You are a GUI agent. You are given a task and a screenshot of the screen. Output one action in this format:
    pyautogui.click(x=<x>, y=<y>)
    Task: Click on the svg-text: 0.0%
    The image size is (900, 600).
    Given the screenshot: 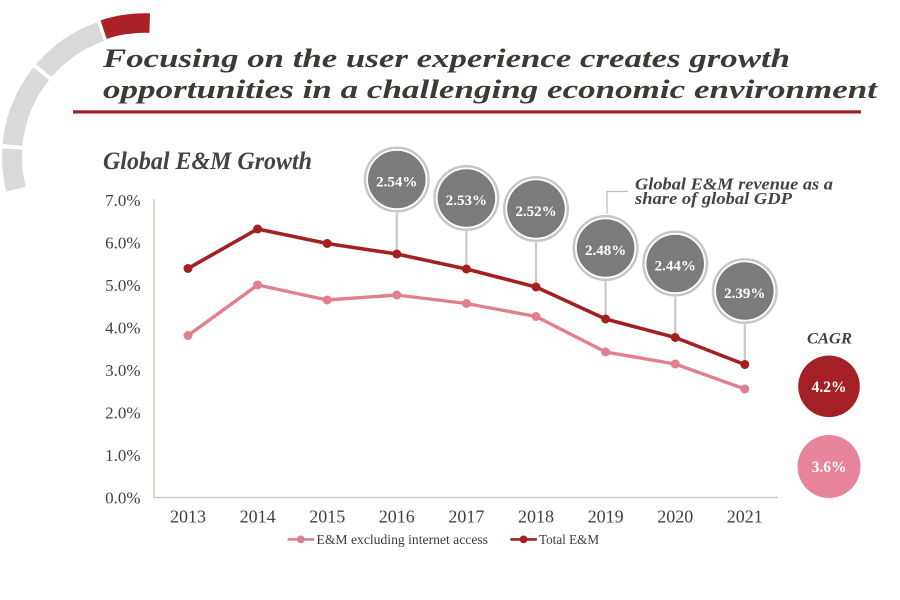 What is the action you would take?
    pyautogui.click(x=122, y=498)
    